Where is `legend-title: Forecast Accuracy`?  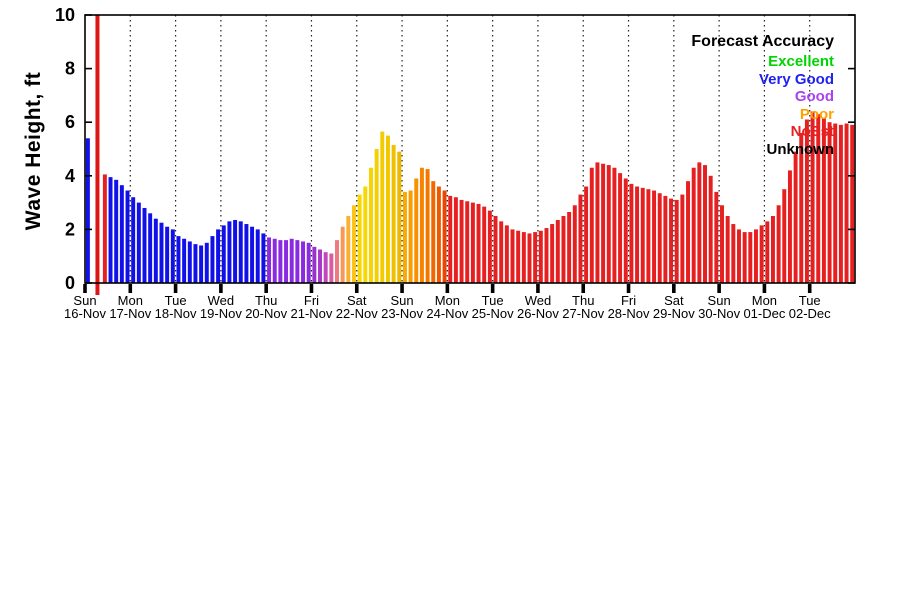 legend-title: Forecast Accuracy is located at coordinates (762, 41).